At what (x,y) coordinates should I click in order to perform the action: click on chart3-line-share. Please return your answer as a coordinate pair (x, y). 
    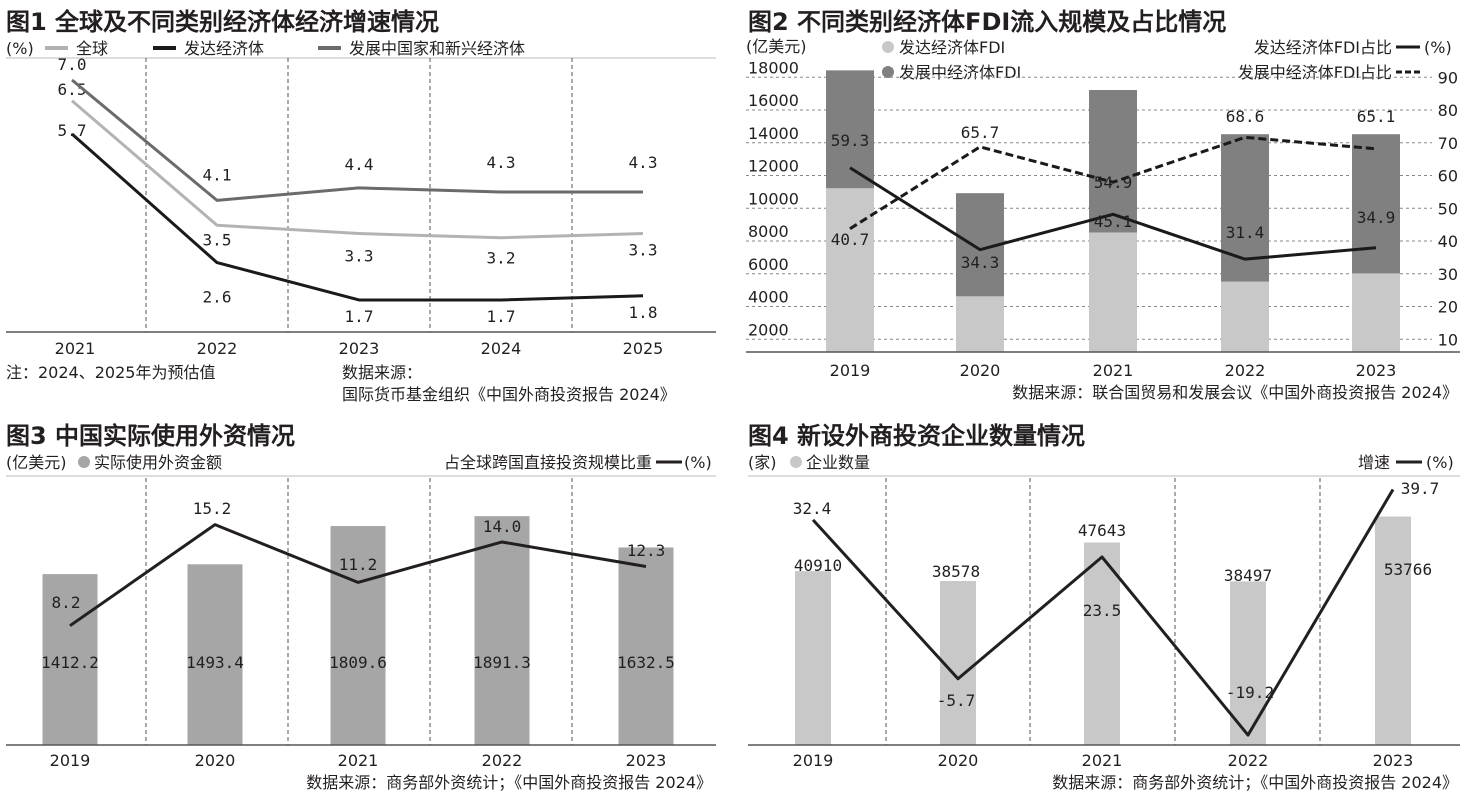
    Looking at the image, I should click on (358, 575).